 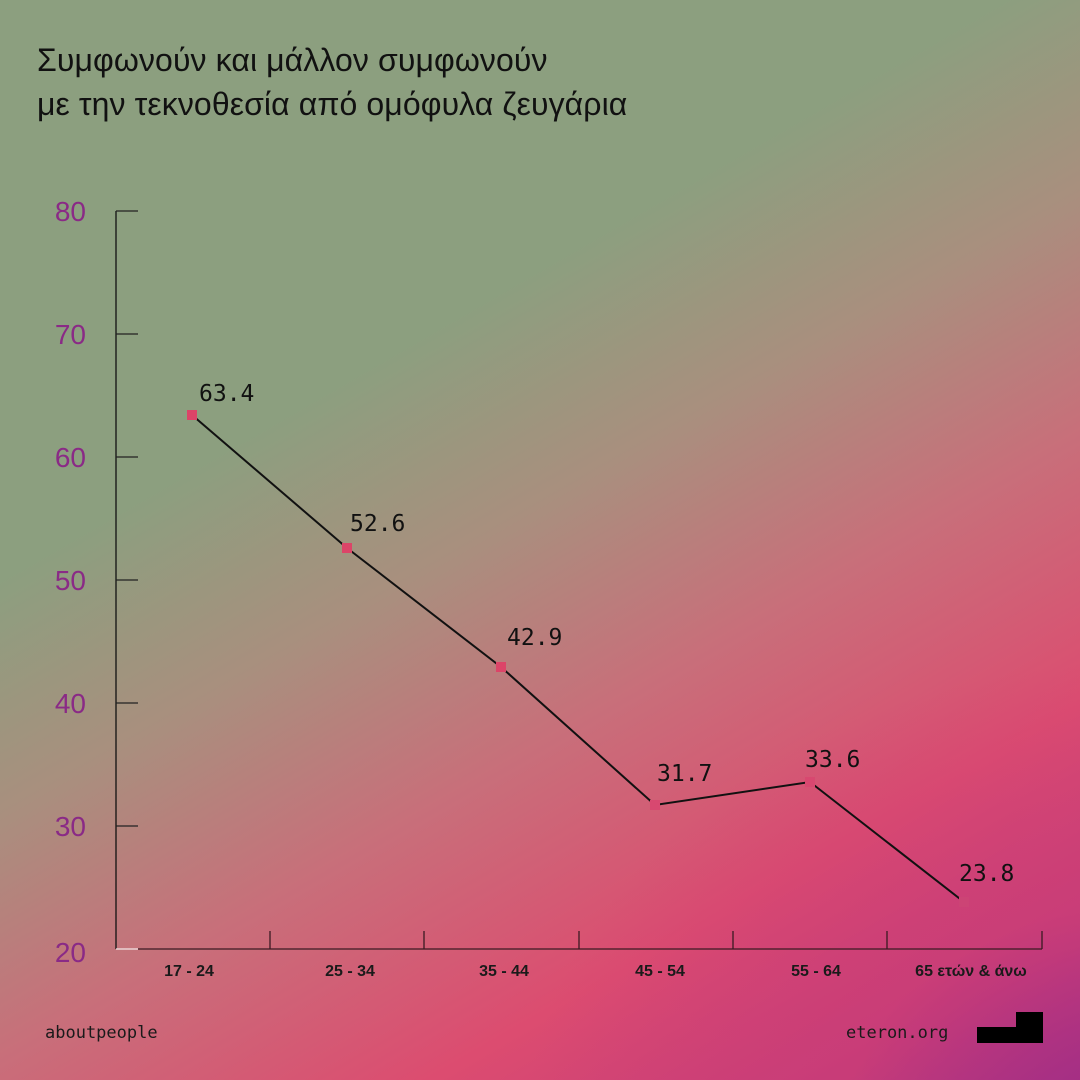 I want to click on x-label-25-34: 25 - 34, so click(x=350, y=971).